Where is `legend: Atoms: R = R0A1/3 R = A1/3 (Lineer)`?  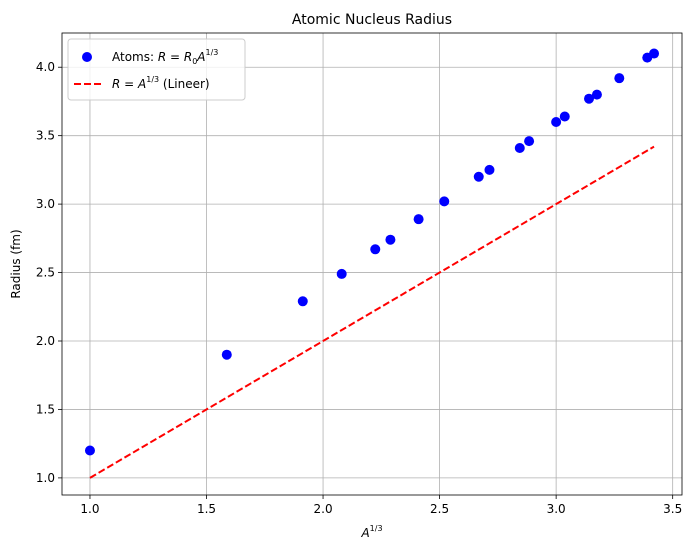
legend: Atoms: R = R0A1/3 R = A1/3 (Lineer) is located at coordinates (156, 69).